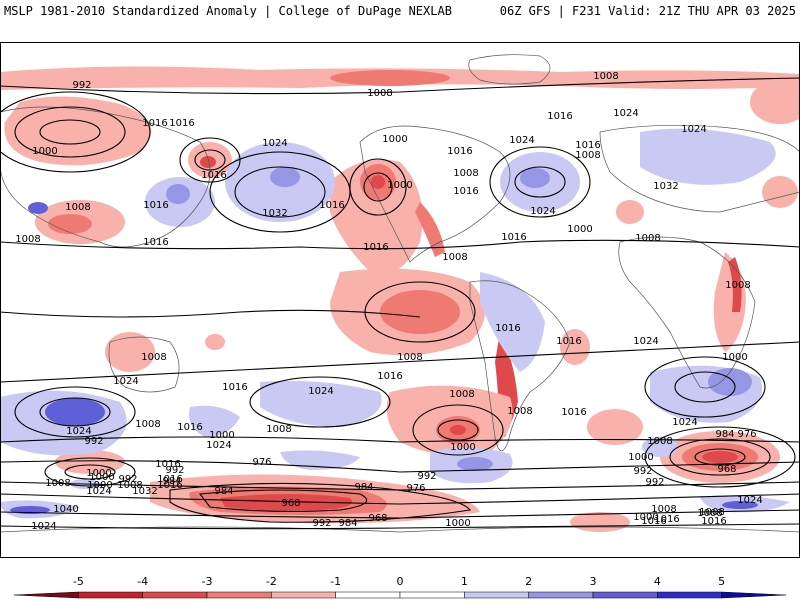  Describe the element at coordinates (464, 581) in the screenshot. I see `colorbar-tick-label: 1` at that location.